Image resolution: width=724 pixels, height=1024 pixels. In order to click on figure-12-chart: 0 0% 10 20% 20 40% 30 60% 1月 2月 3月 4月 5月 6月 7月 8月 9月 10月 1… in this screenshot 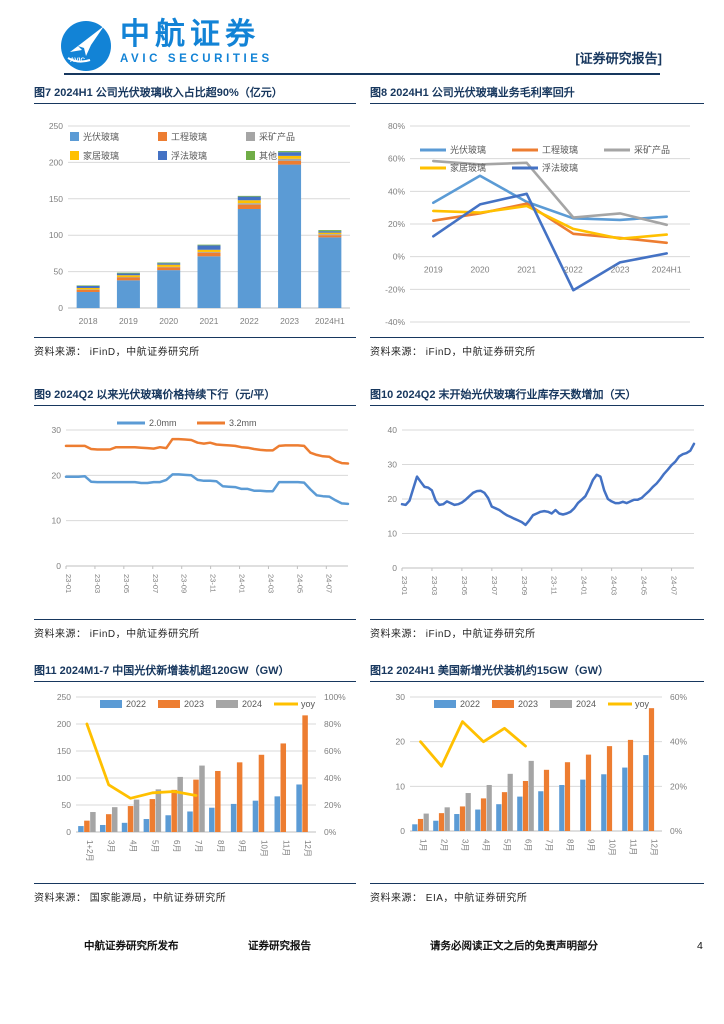, I will do `click(542, 774)`.